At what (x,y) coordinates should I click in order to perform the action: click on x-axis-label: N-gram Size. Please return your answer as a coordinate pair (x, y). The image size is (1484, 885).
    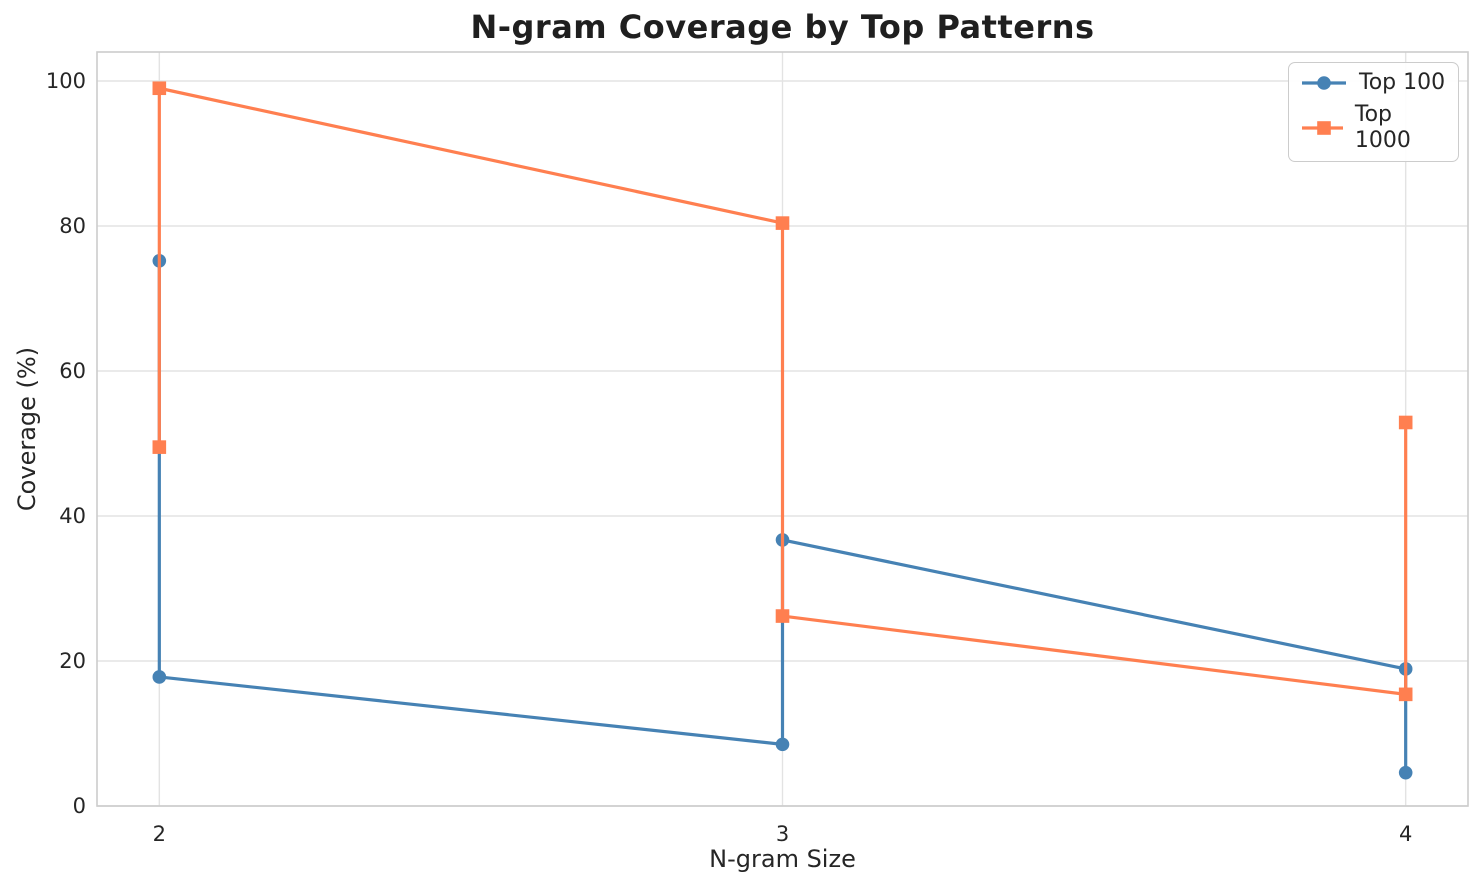
    Looking at the image, I should click on (782, 859).